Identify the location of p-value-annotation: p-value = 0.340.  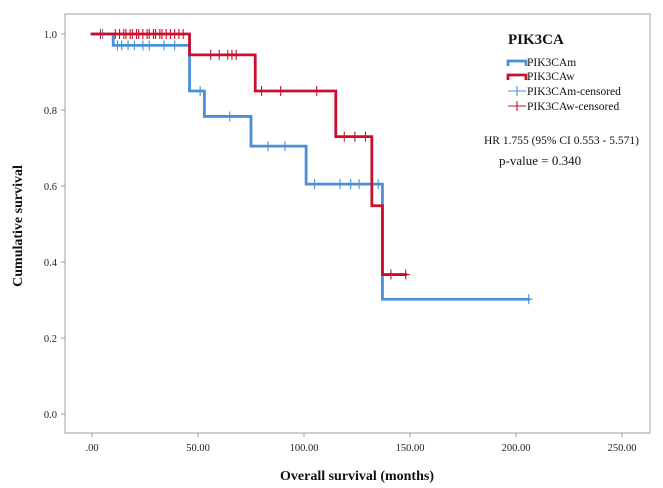
(540, 160).